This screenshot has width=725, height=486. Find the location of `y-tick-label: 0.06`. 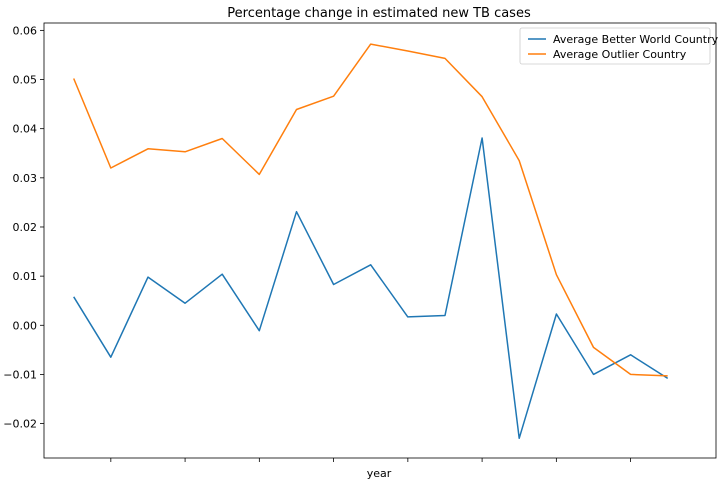

y-tick-label: 0.06 is located at coordinates (25, 30).